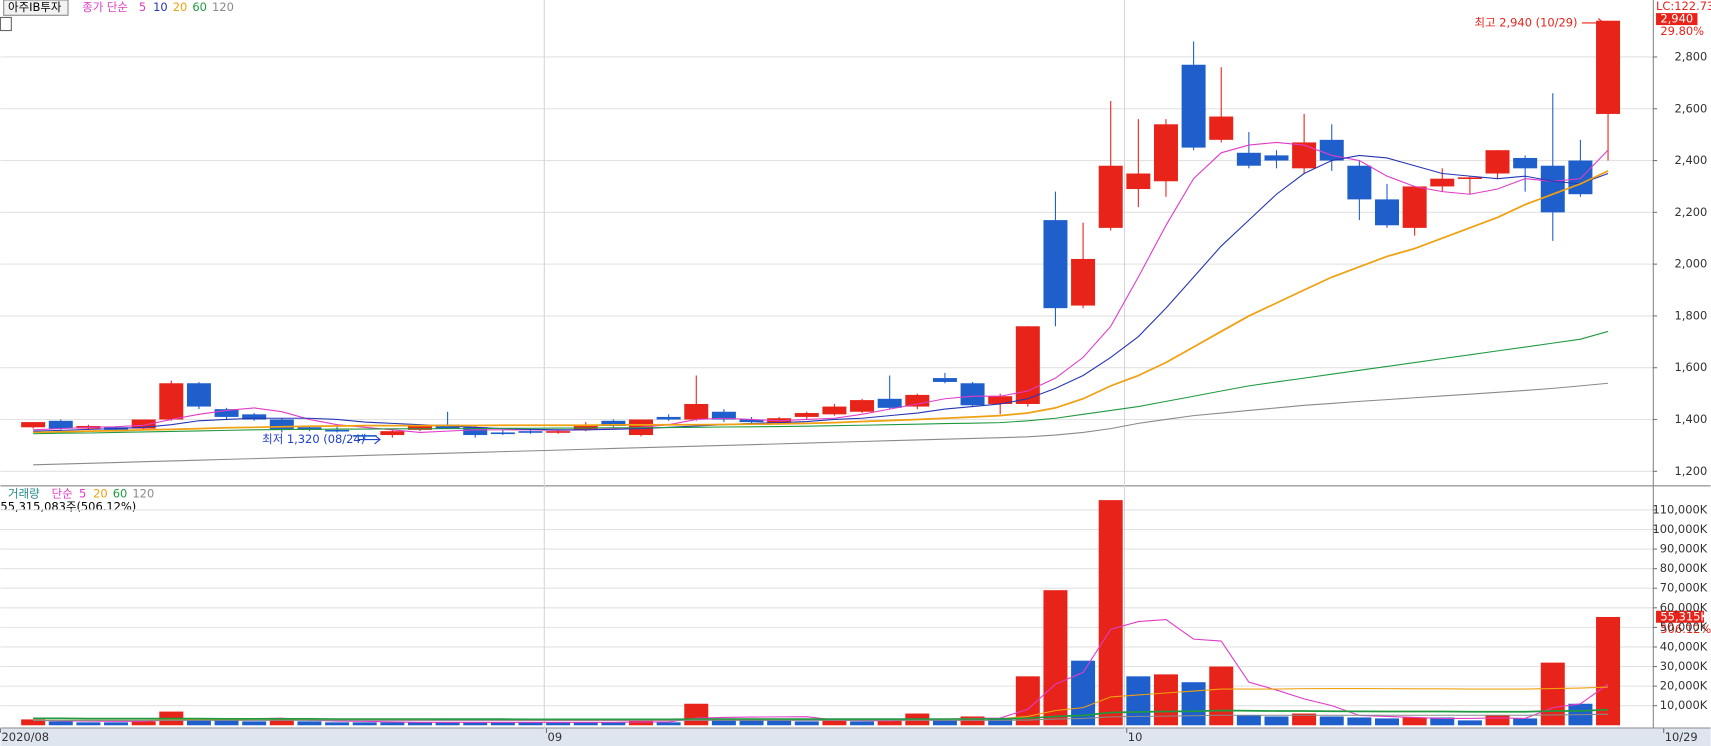 This screenshot has width=1711, height=746. I want to click on x-tick-label: 09, so click(555, 737).